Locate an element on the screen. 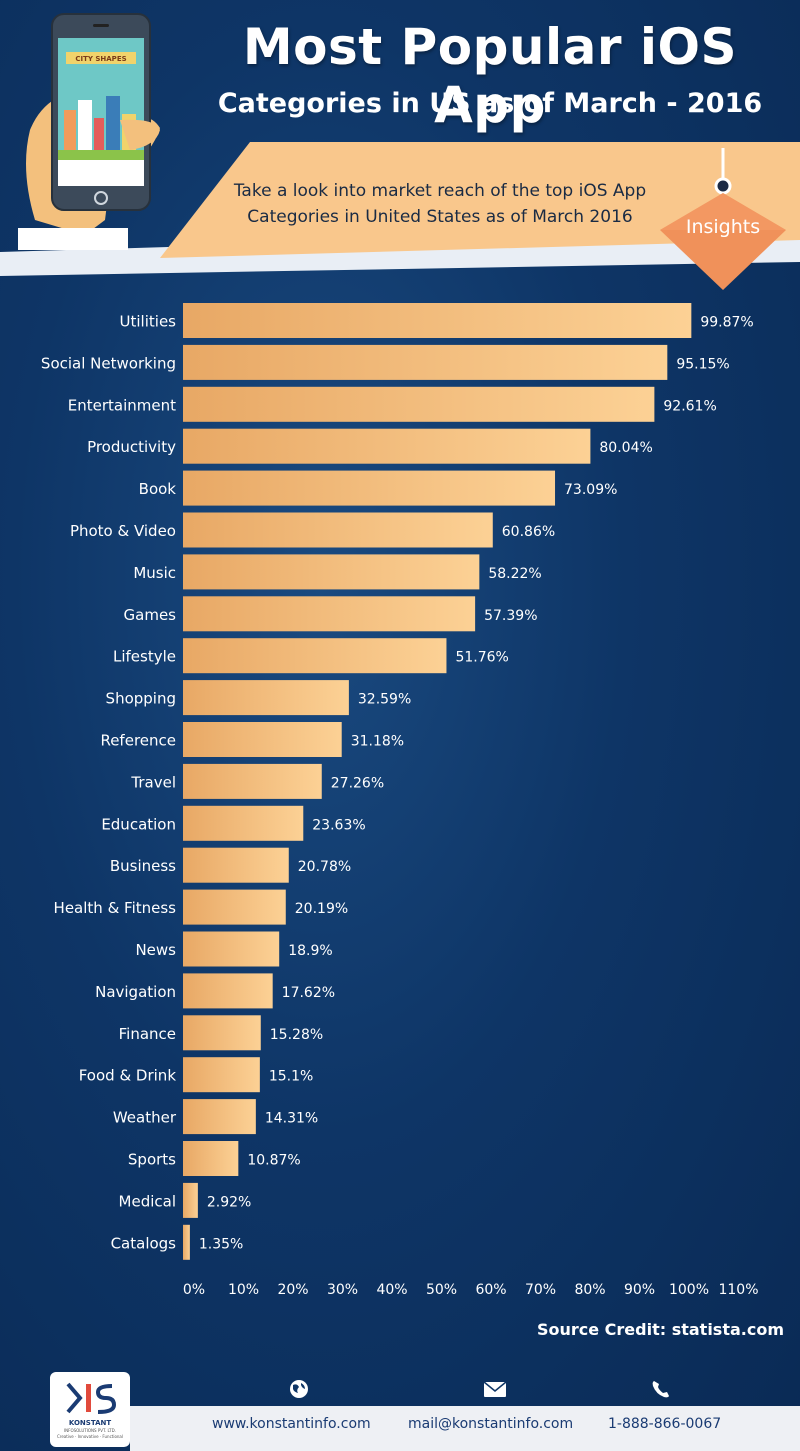  page-title: Most Popular iOS App is located at coordinates (490, 76).